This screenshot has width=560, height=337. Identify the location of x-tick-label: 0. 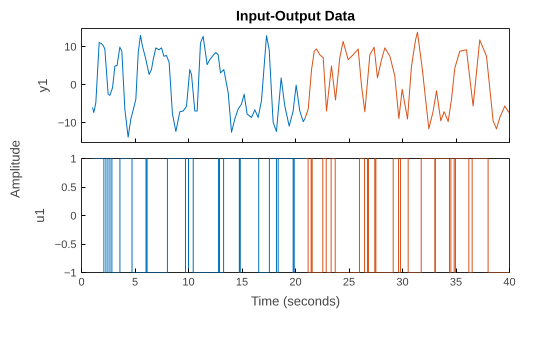
(81, 282).